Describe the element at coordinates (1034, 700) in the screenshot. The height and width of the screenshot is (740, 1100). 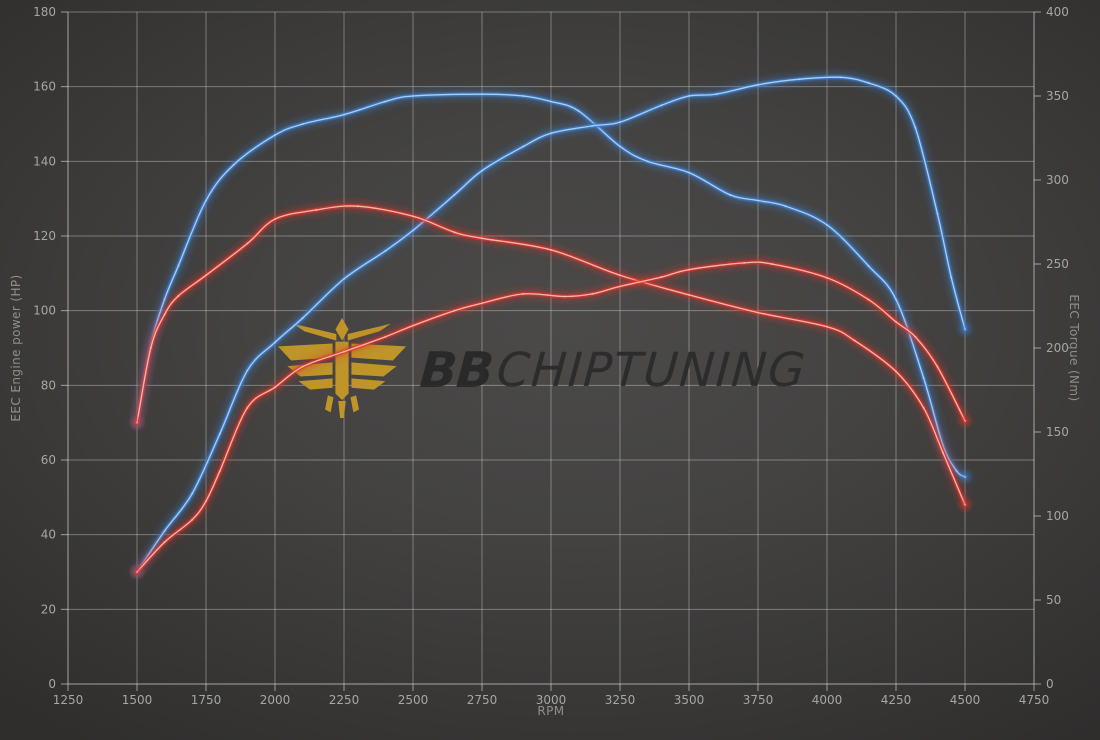
I see `svg-text: 4750` at that location.